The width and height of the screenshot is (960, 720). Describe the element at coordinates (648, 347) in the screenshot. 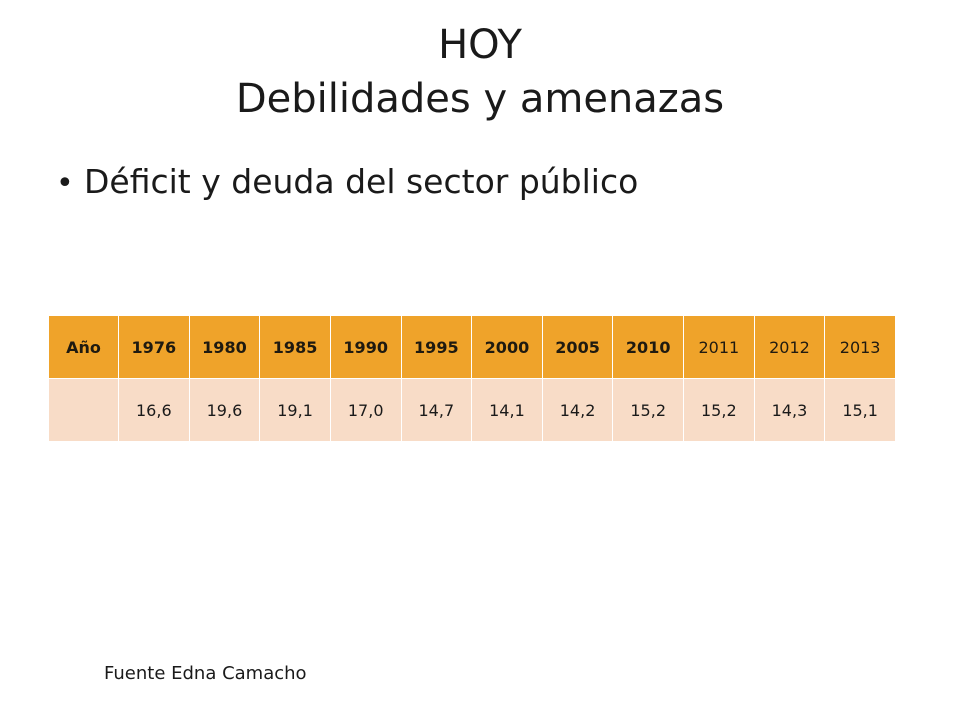

I see `header-cell: 2010` at that location.